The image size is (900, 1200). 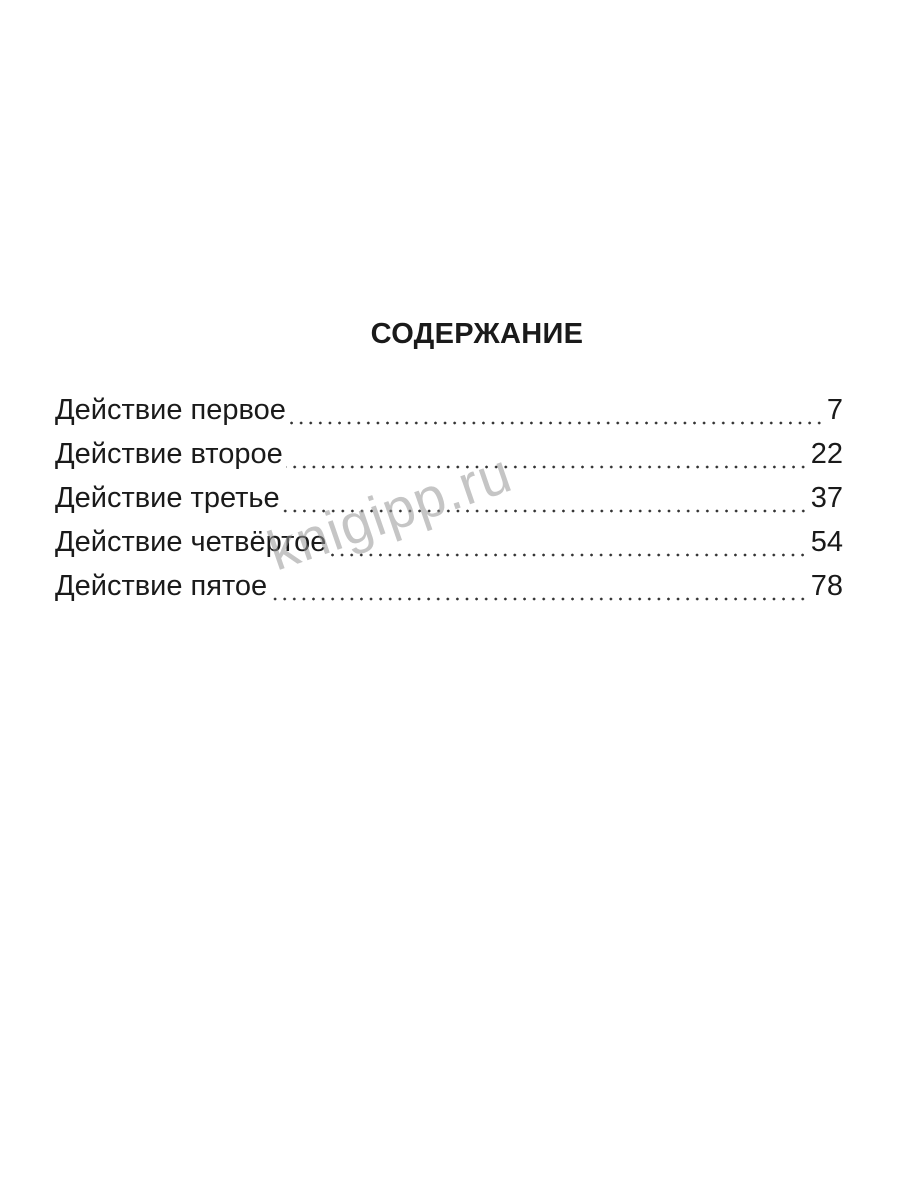 What do you see at coordinates (161, 586) in the screenshot?
I see `toc-entry-label: Действие пятое` at bounding box center [161, 586].